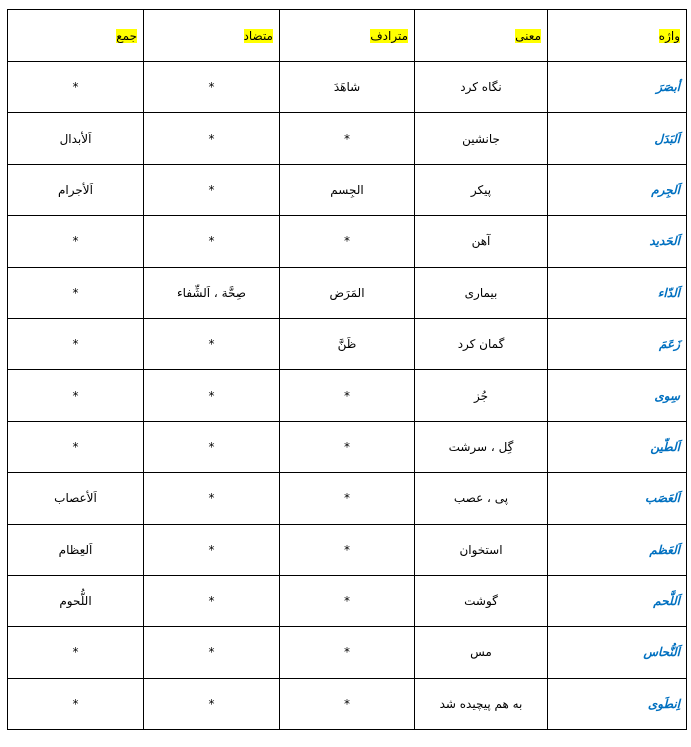 The image size is (691, 747). What do you see at coordinates (258, 35) in the screenshot?
I see `header-label: متضاد` at bounding box center [258, 35].